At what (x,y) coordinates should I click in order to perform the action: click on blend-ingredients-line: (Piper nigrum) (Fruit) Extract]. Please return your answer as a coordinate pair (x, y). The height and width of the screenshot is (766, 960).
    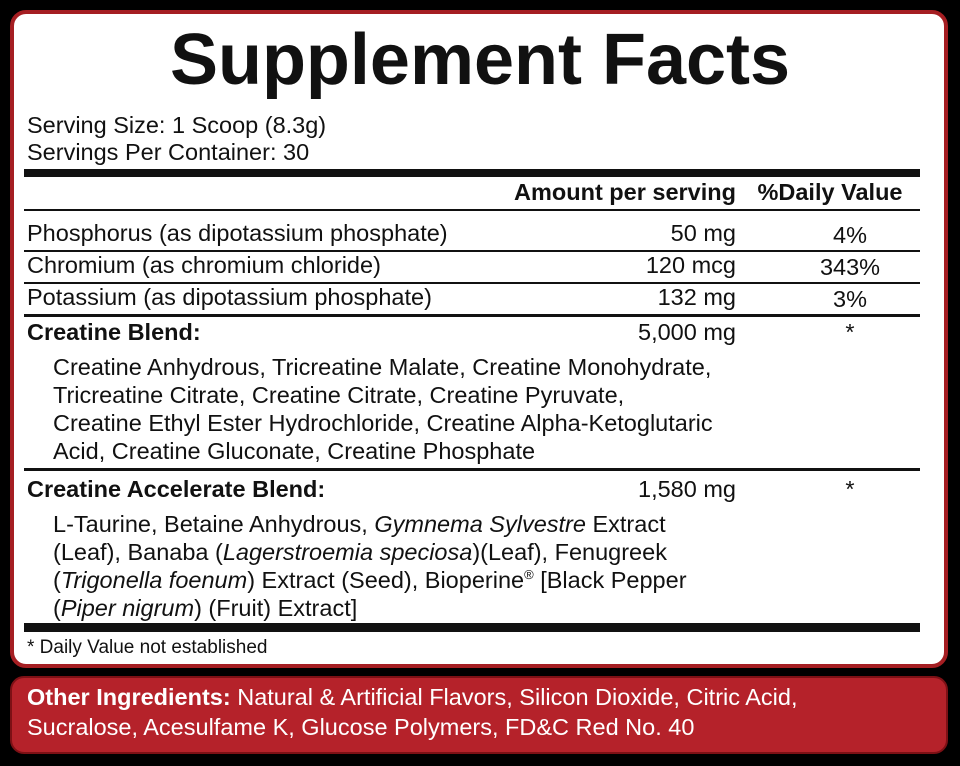
    Looking at the image, I should click on (205, 608).